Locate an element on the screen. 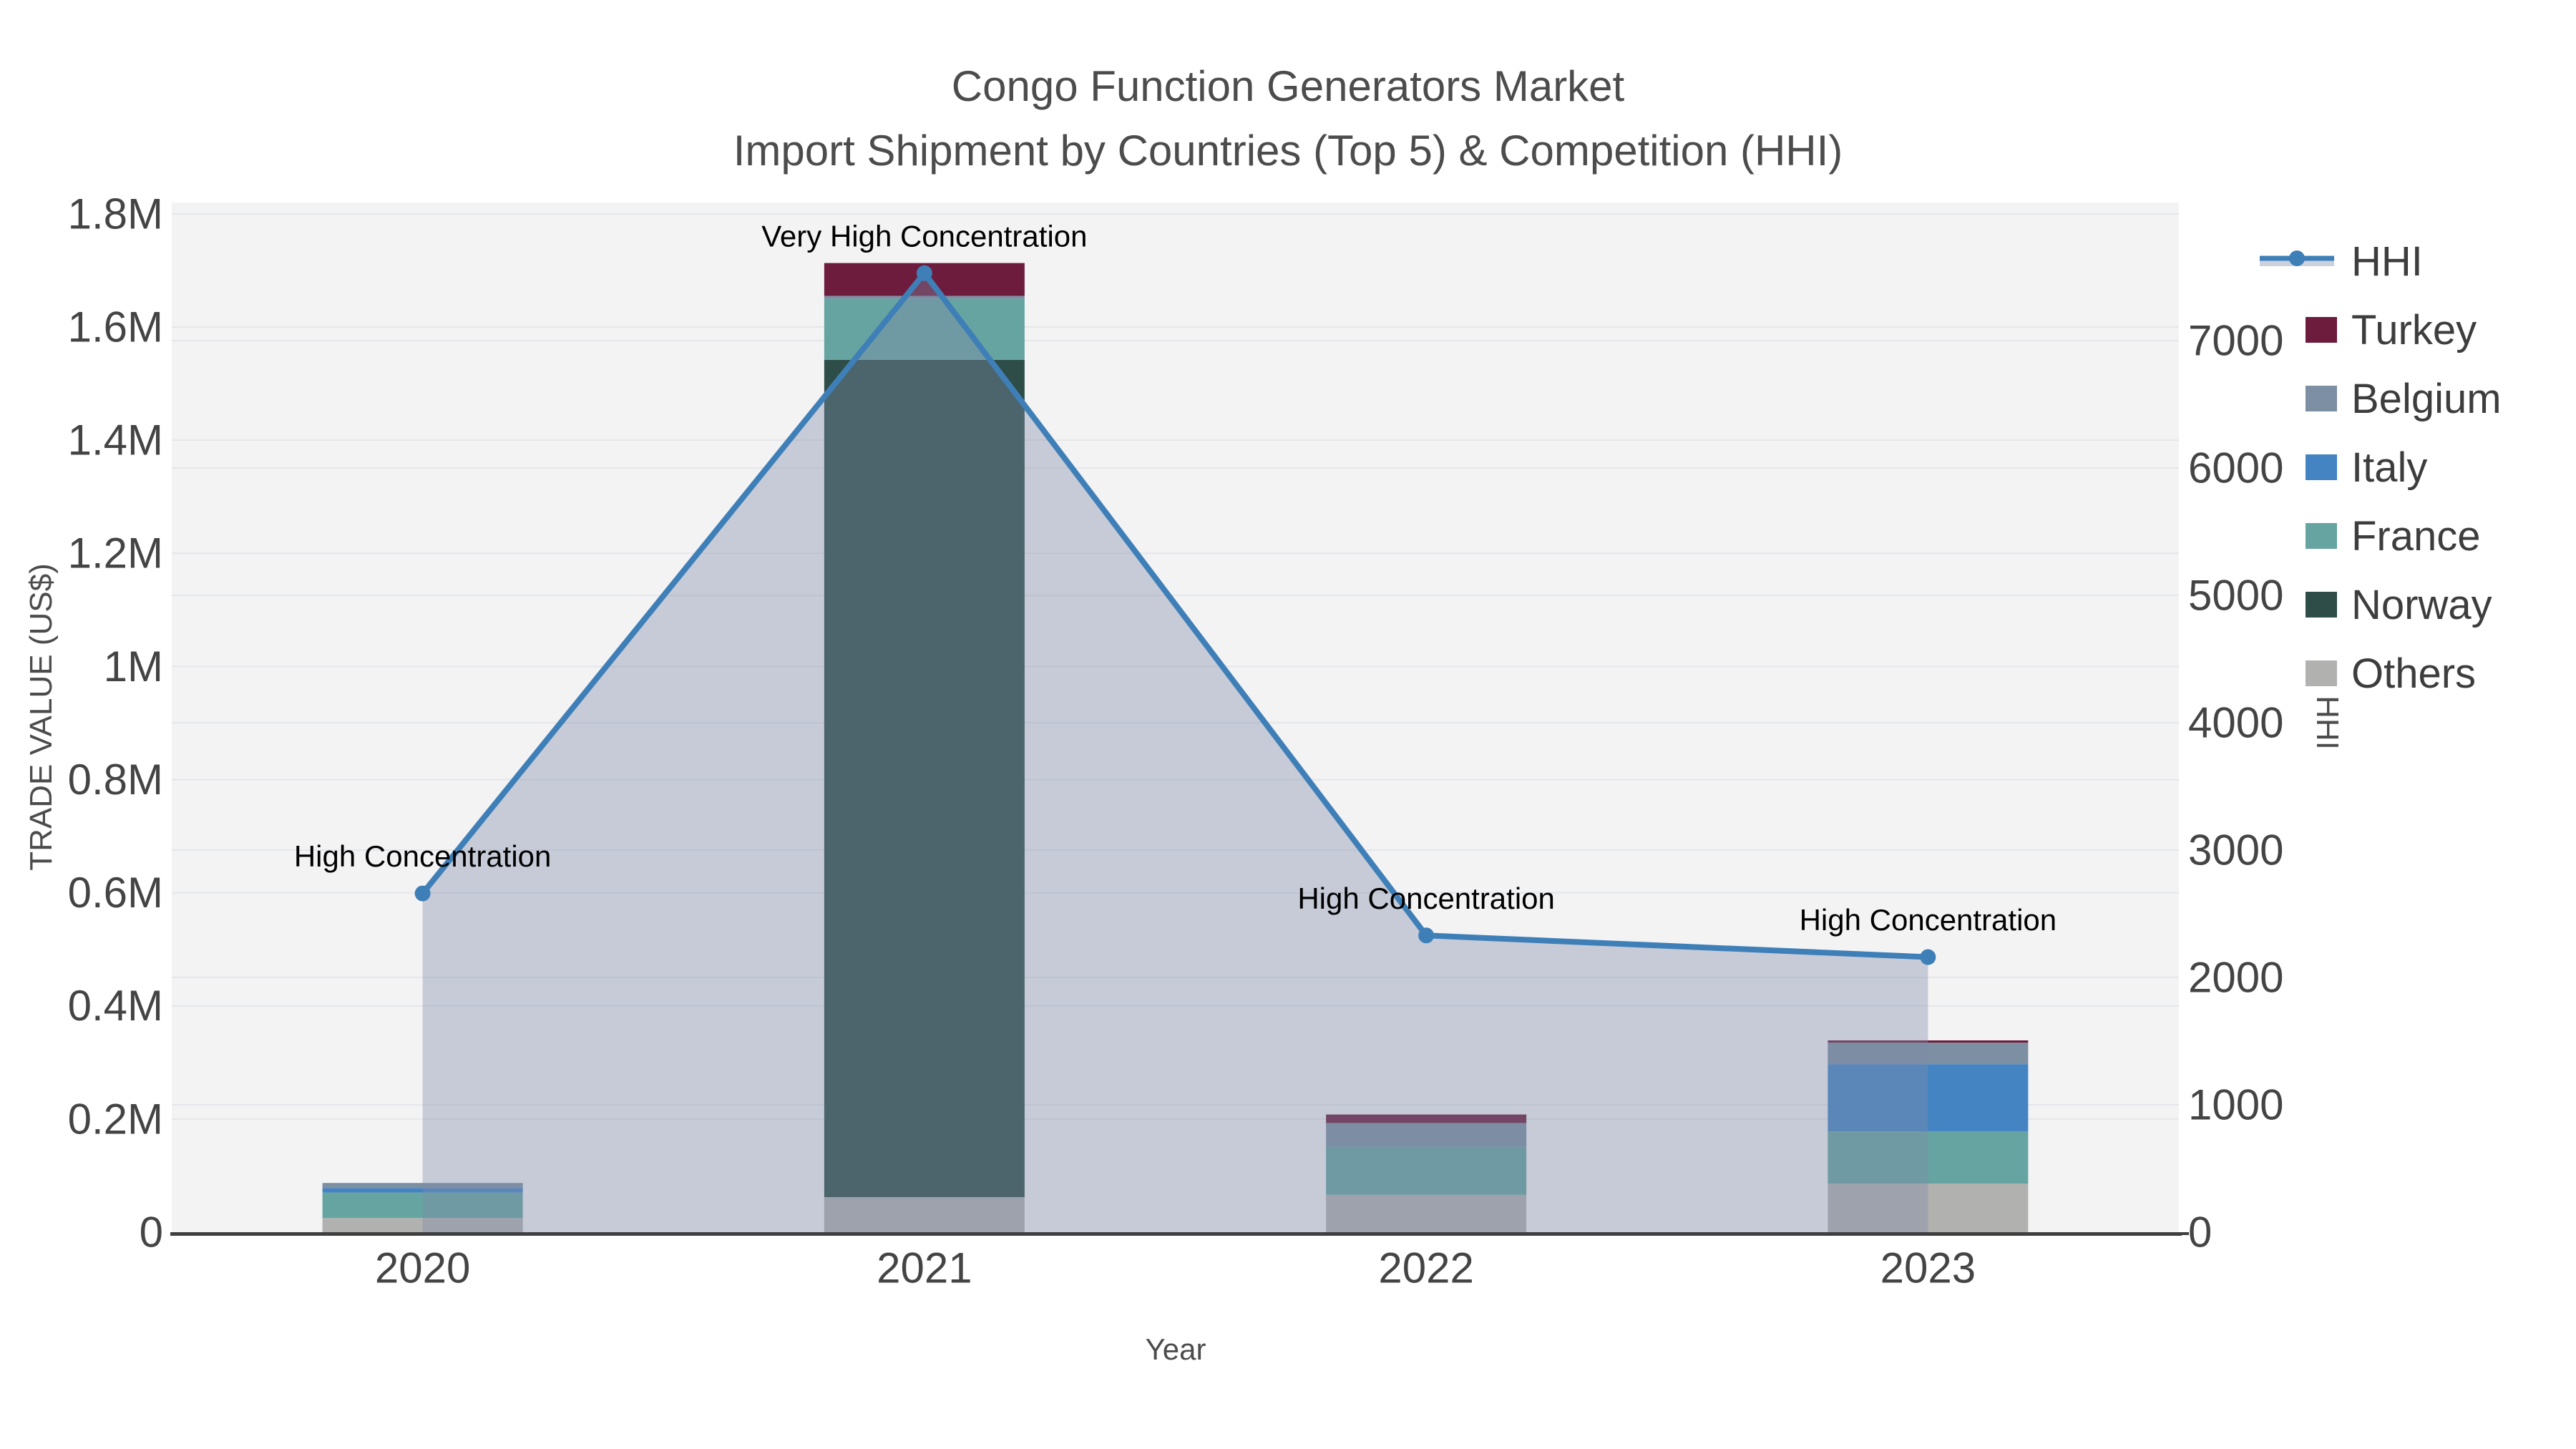  x-axis-line is located at coordinates (1176, 1234).